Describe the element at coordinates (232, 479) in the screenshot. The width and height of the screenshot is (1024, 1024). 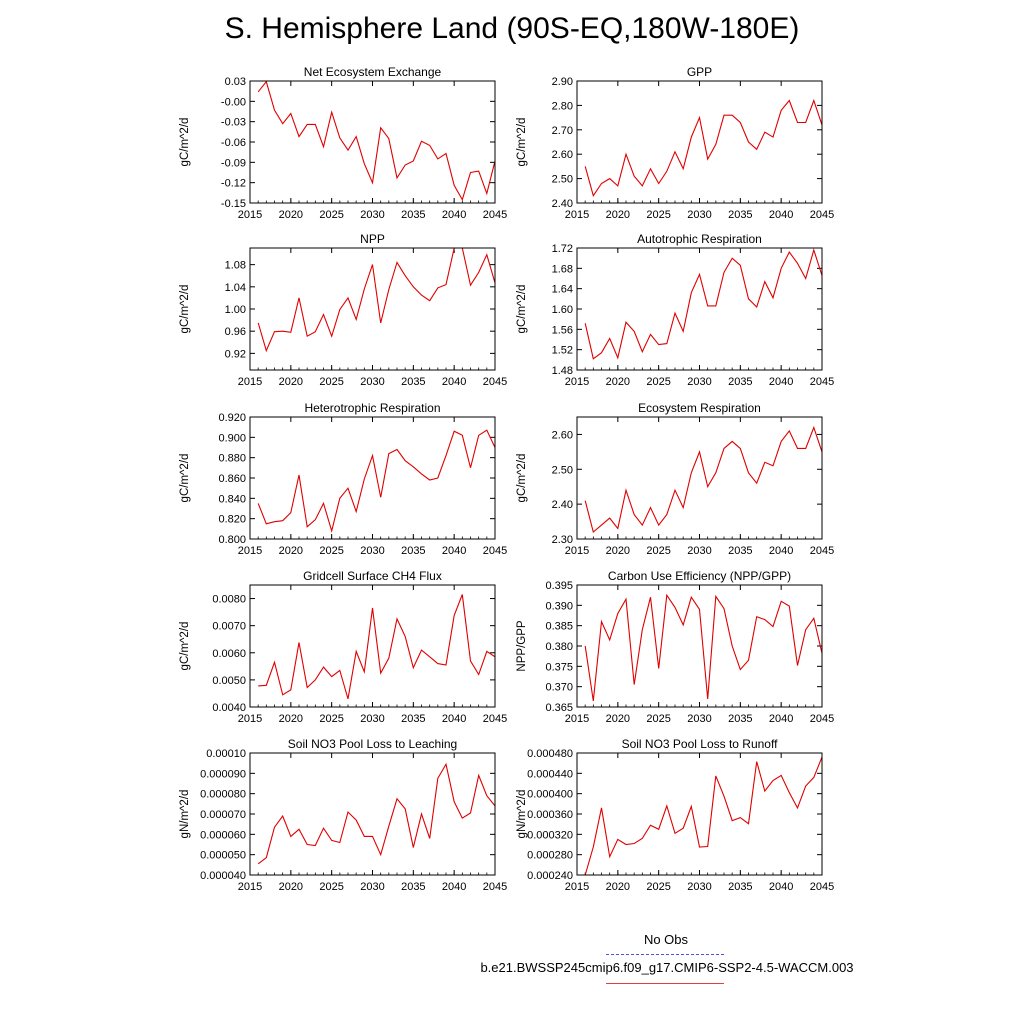
I see `y-tick-label: 0.860` at that location.